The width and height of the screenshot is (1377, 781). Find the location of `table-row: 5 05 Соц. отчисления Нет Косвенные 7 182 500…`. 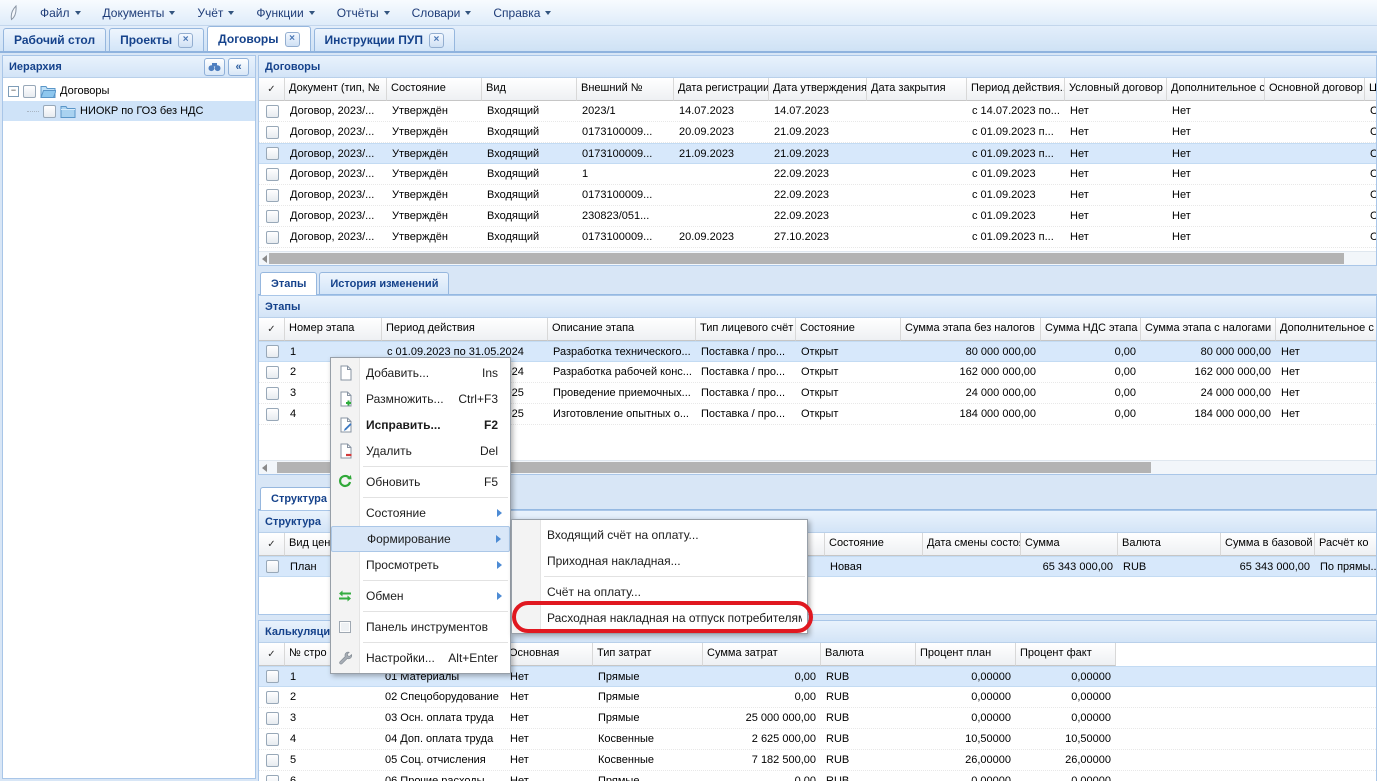

table-row: 5 05 Соц. отчисления Нет Косвенные 7 182 500… is located at coordinates (817, 760).